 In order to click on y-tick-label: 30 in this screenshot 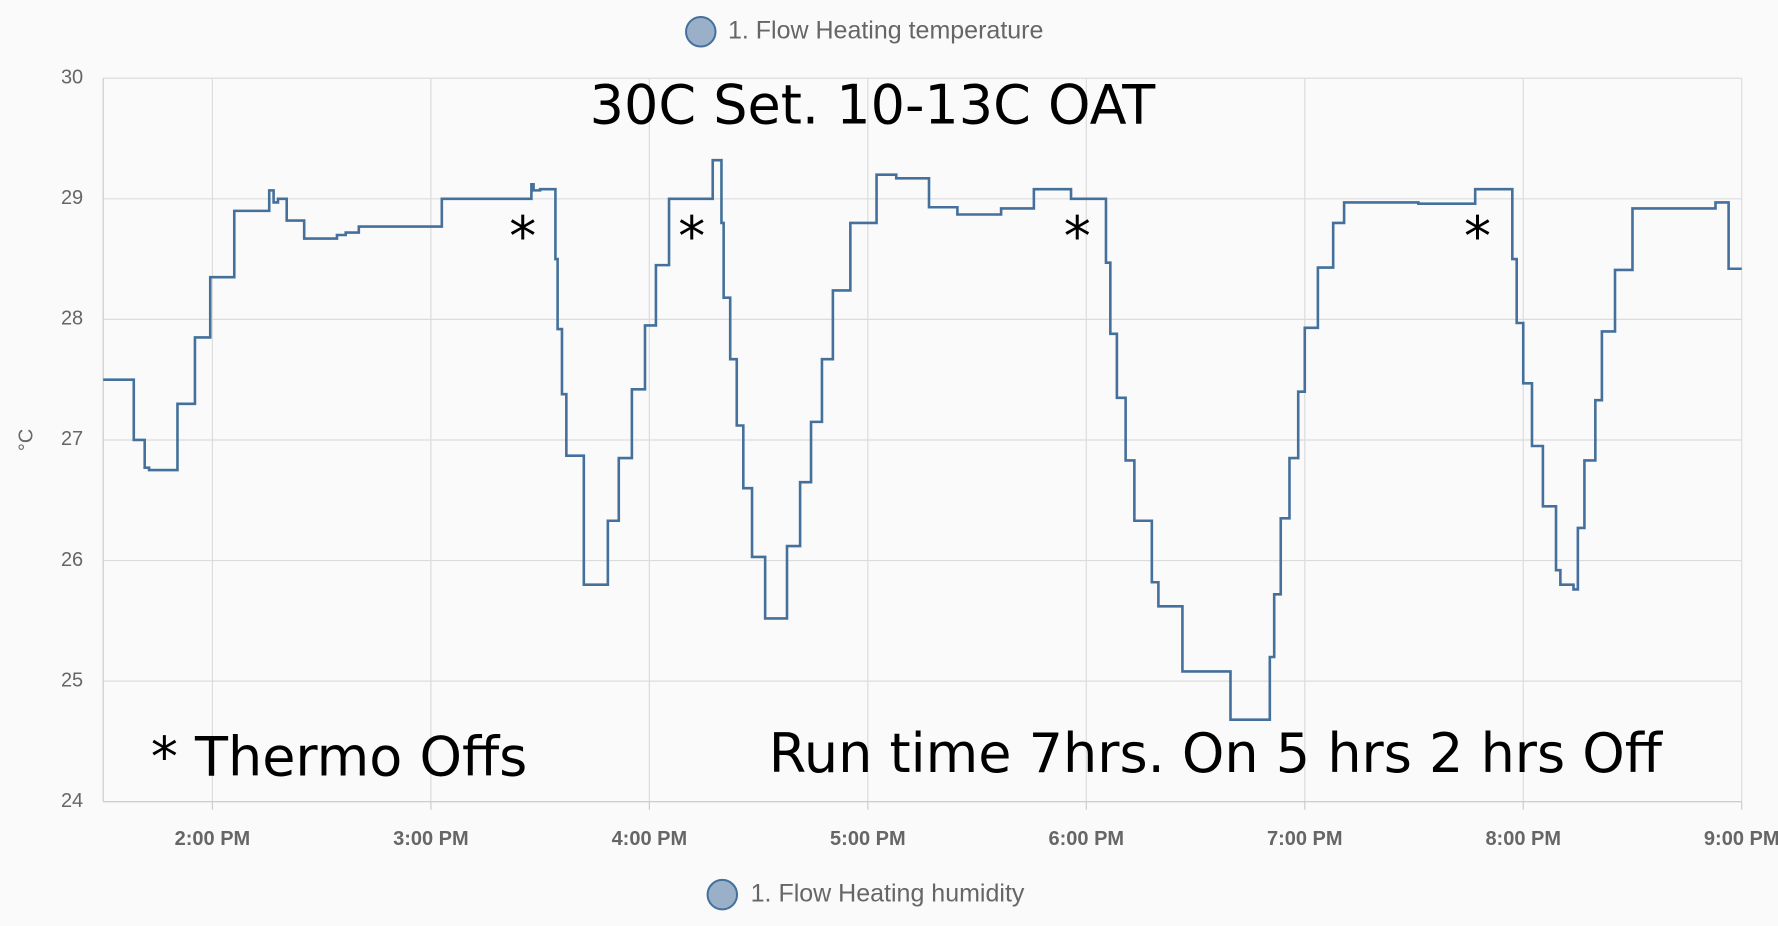, I will do `click(72, 78)`.